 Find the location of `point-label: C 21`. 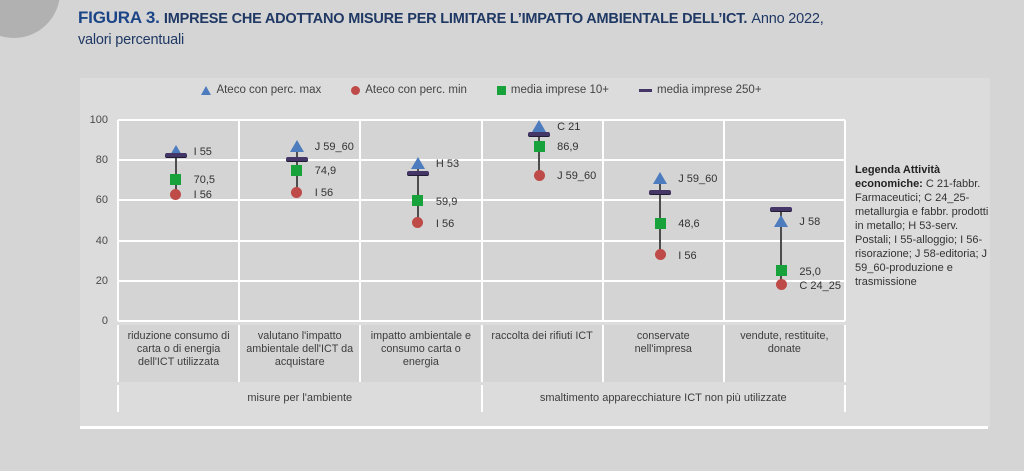

point-label: C 21 is located at coordinates (569, 127).